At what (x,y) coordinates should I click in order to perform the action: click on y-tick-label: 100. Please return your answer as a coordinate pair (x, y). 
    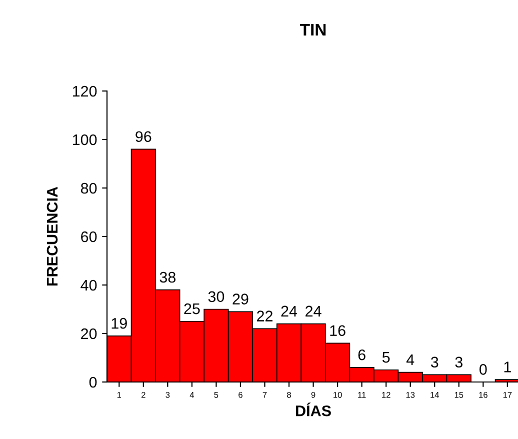
    Looking at the image, I should click on (84, 140).